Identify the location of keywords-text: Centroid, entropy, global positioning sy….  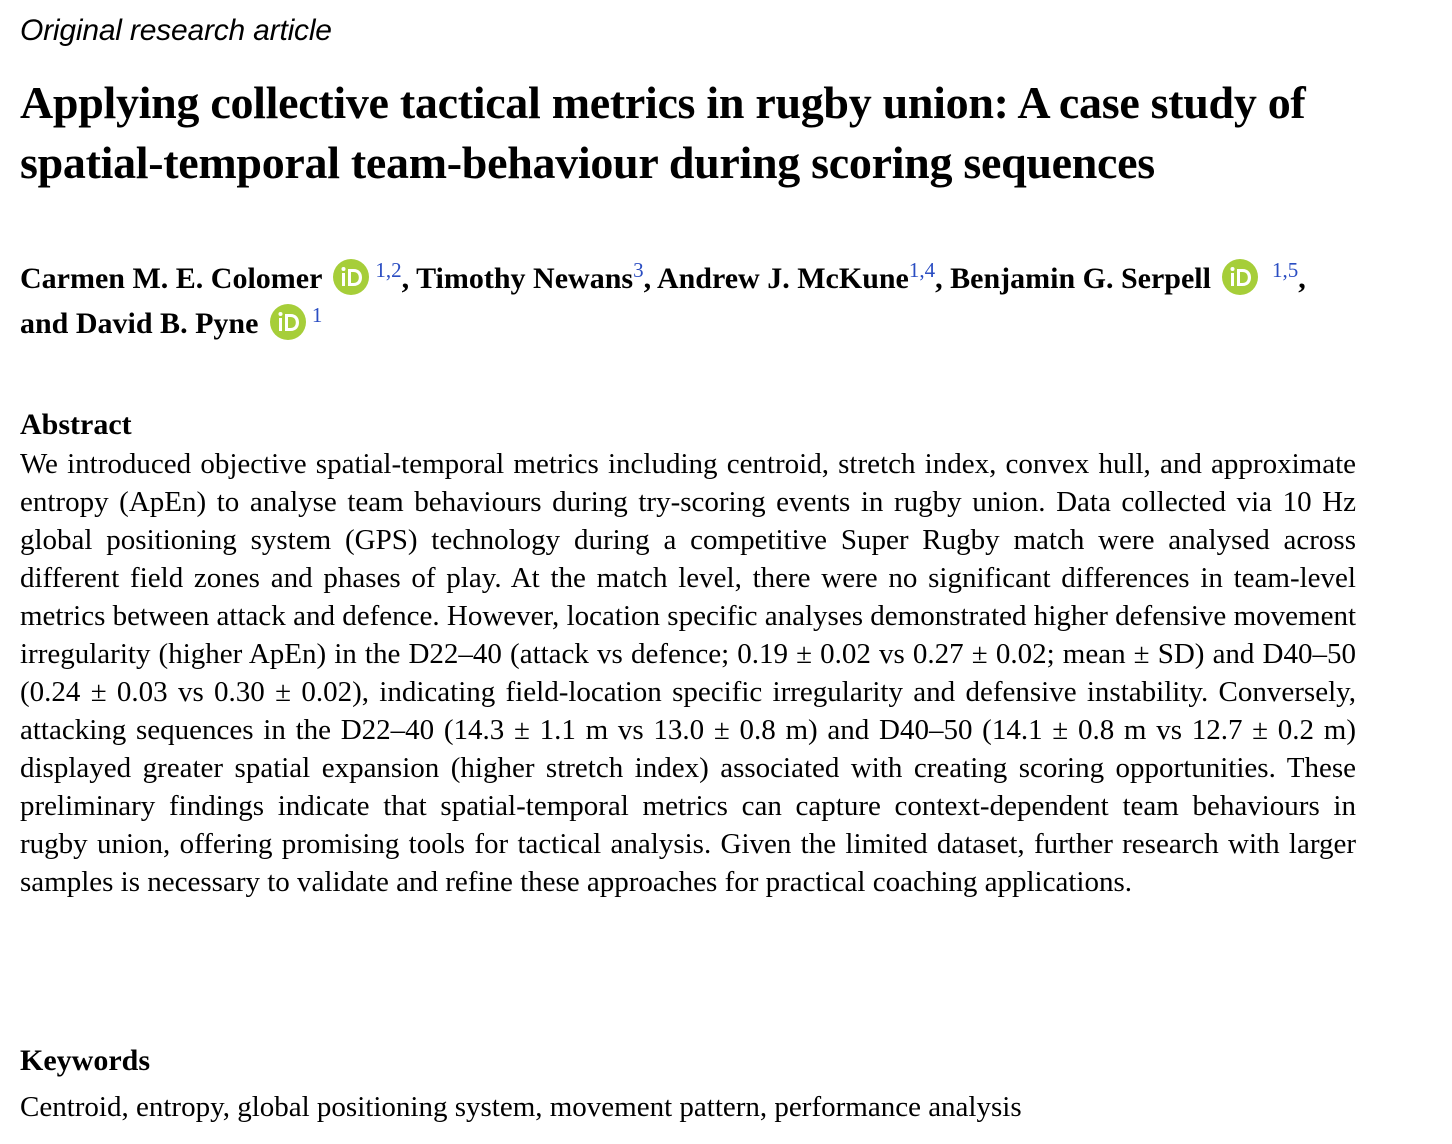
(521, 1107).